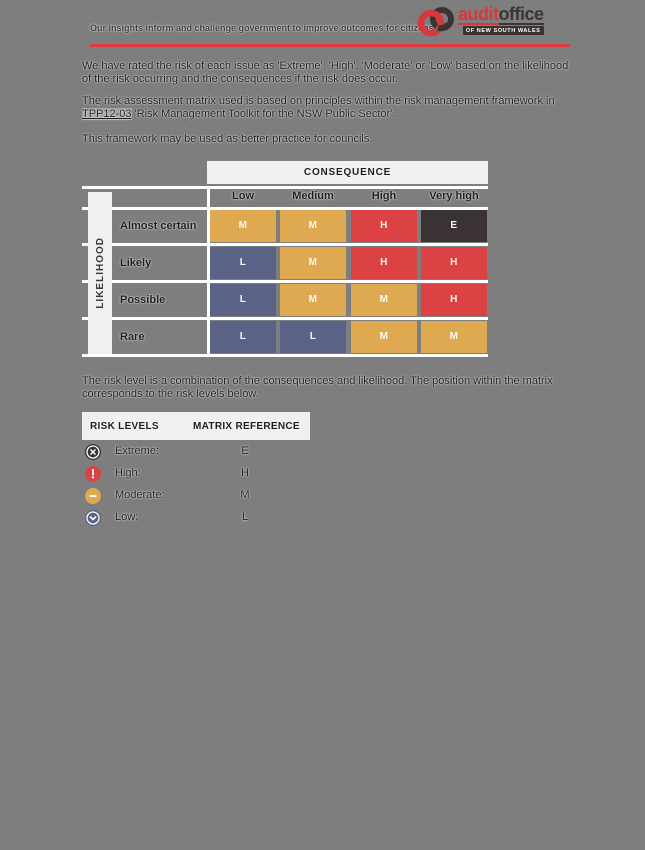  Describe the element at coordinates (243, 196) in the screenshot. I see `matrix-column-header: Low` at that location.